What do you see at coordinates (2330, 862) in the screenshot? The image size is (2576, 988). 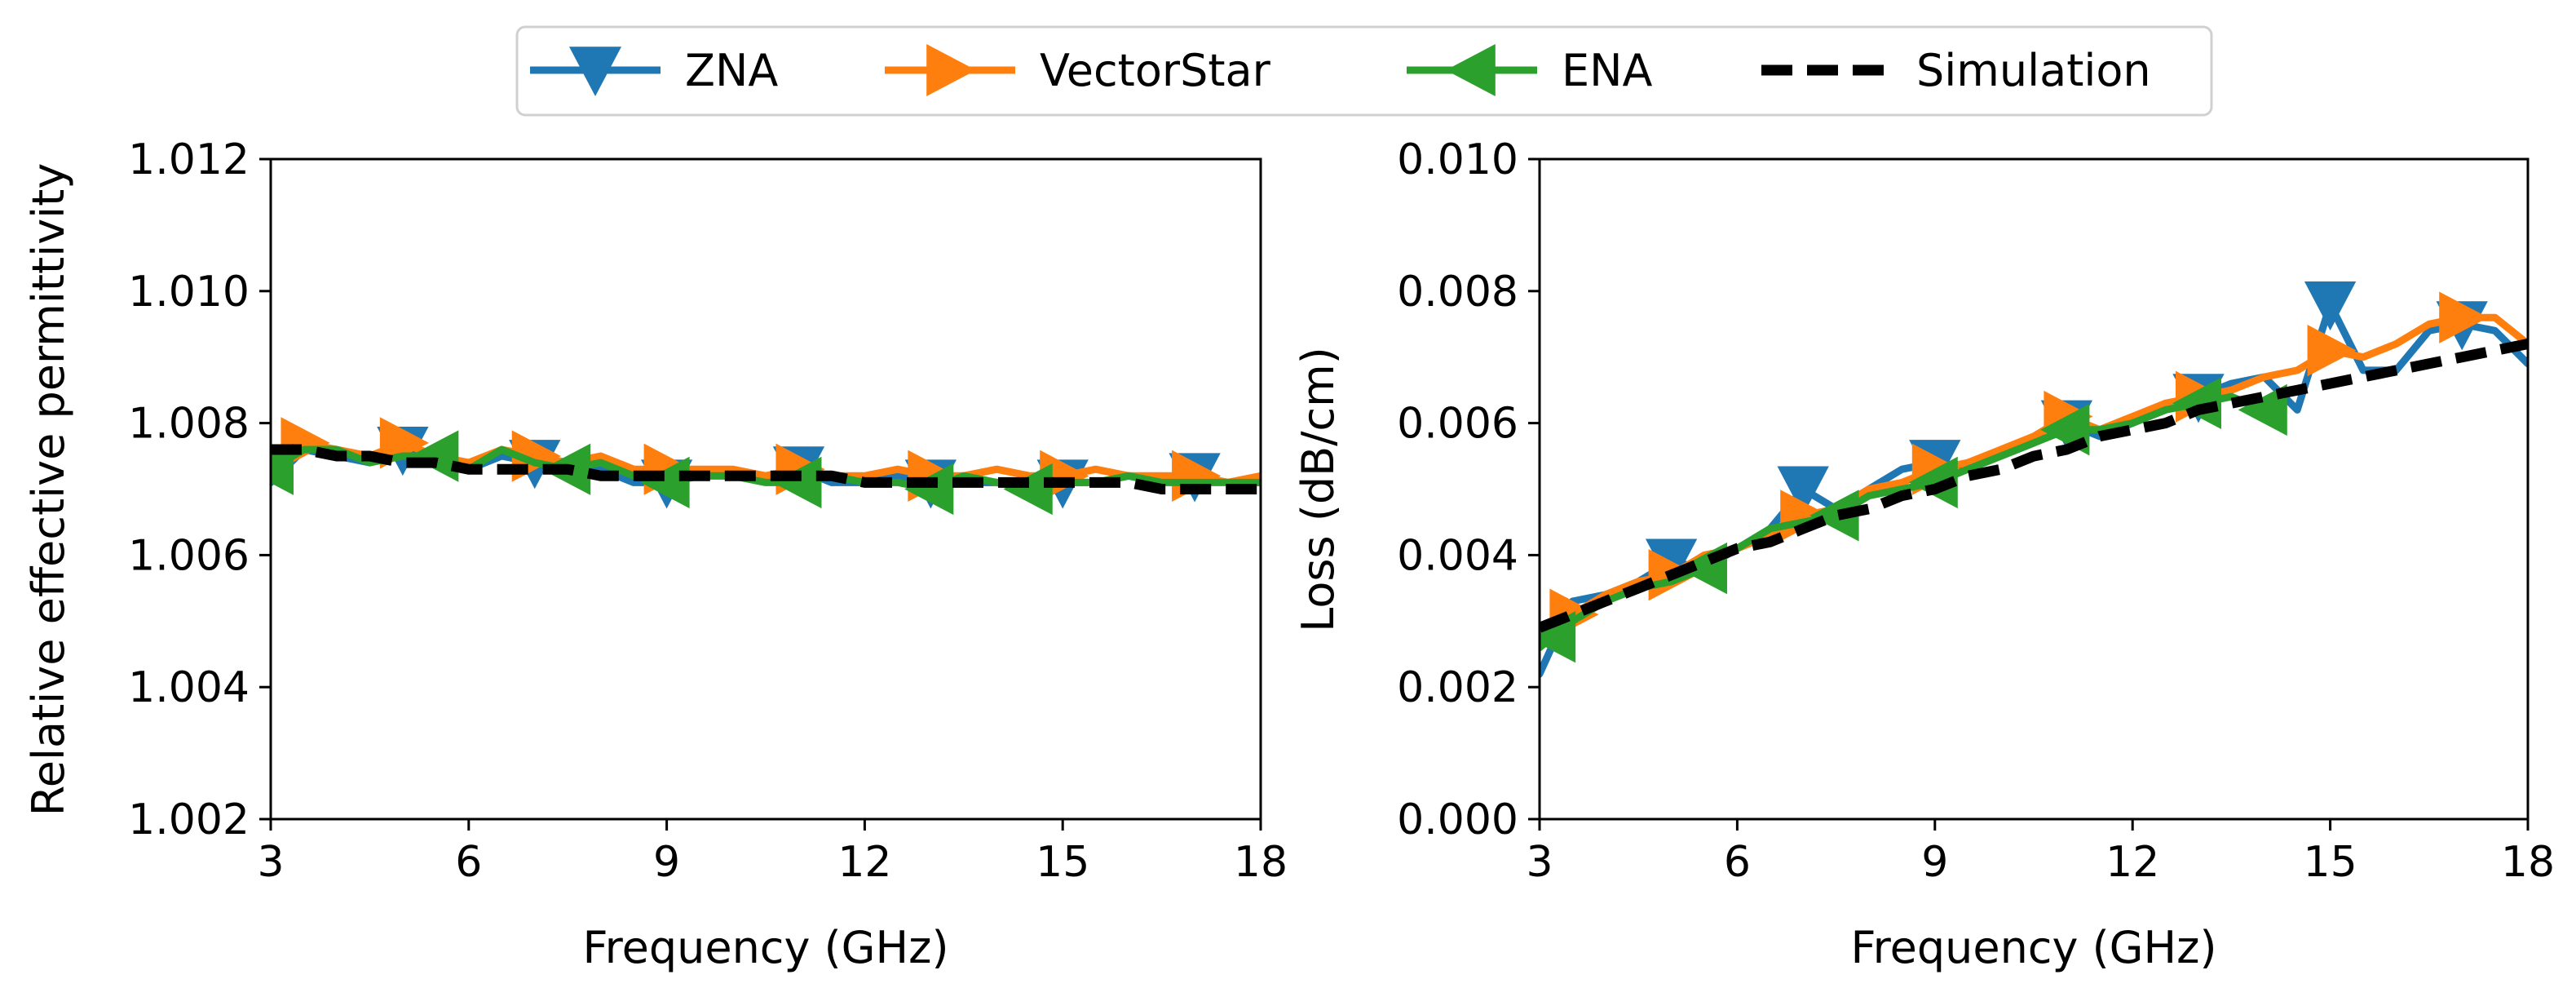 I see `loss-x-tick-label: 15` at bounding box center [2330, 862].